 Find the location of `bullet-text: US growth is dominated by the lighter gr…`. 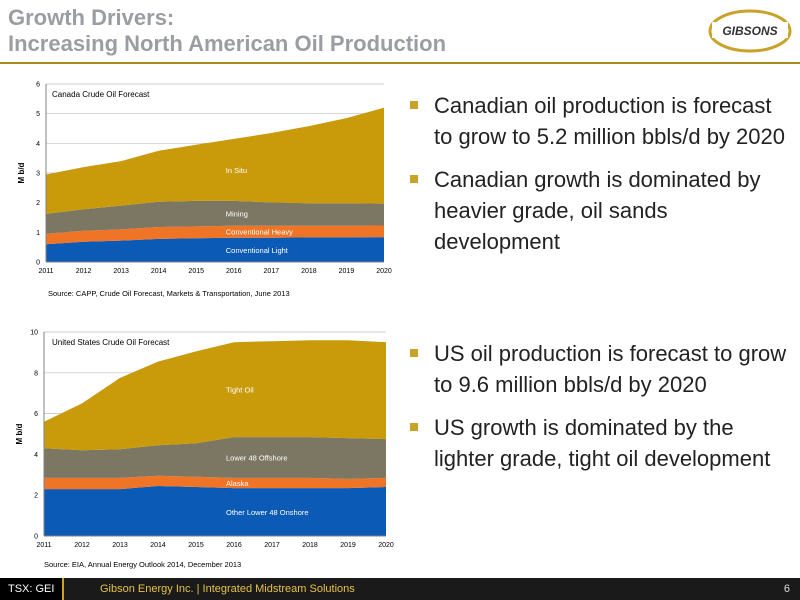

bullet-text: US growth is dominated by the lighter gr… is located at coordinates (602, 443).